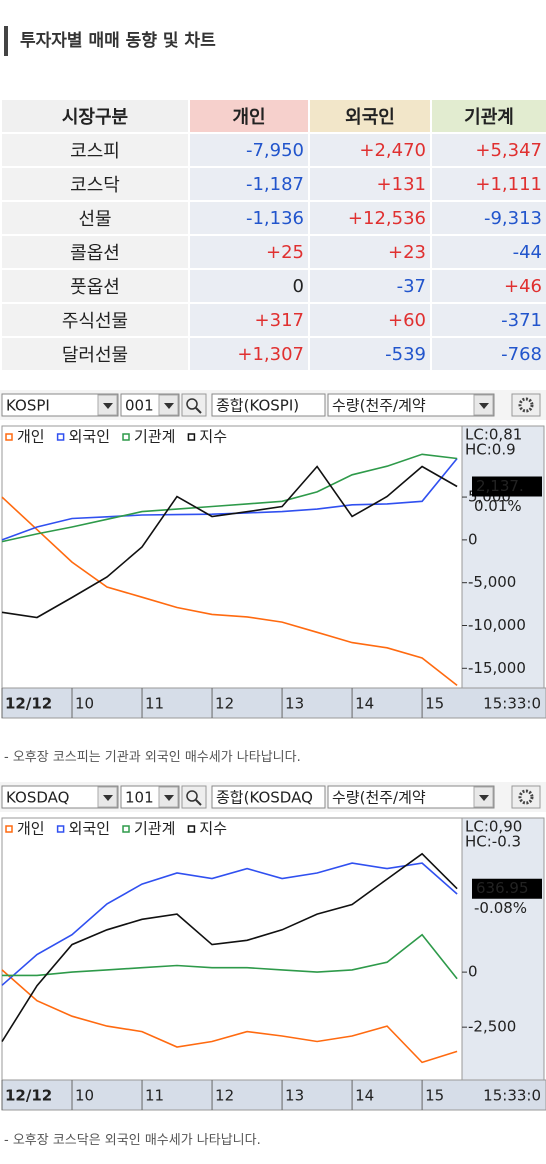  I want to click on x-tick-label: 13, so click(294, 1096).